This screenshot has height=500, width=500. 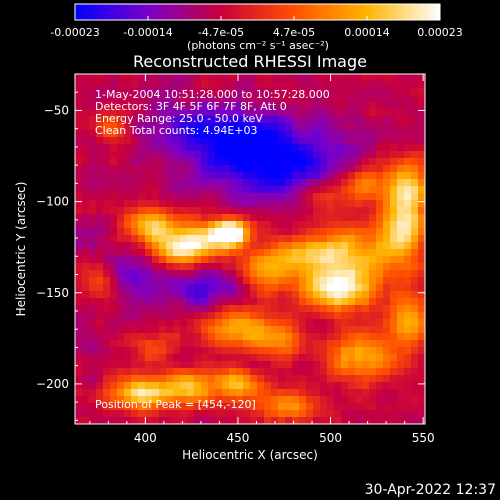 I want to click on x-tick-label: 500, so click(x=330, y=438).